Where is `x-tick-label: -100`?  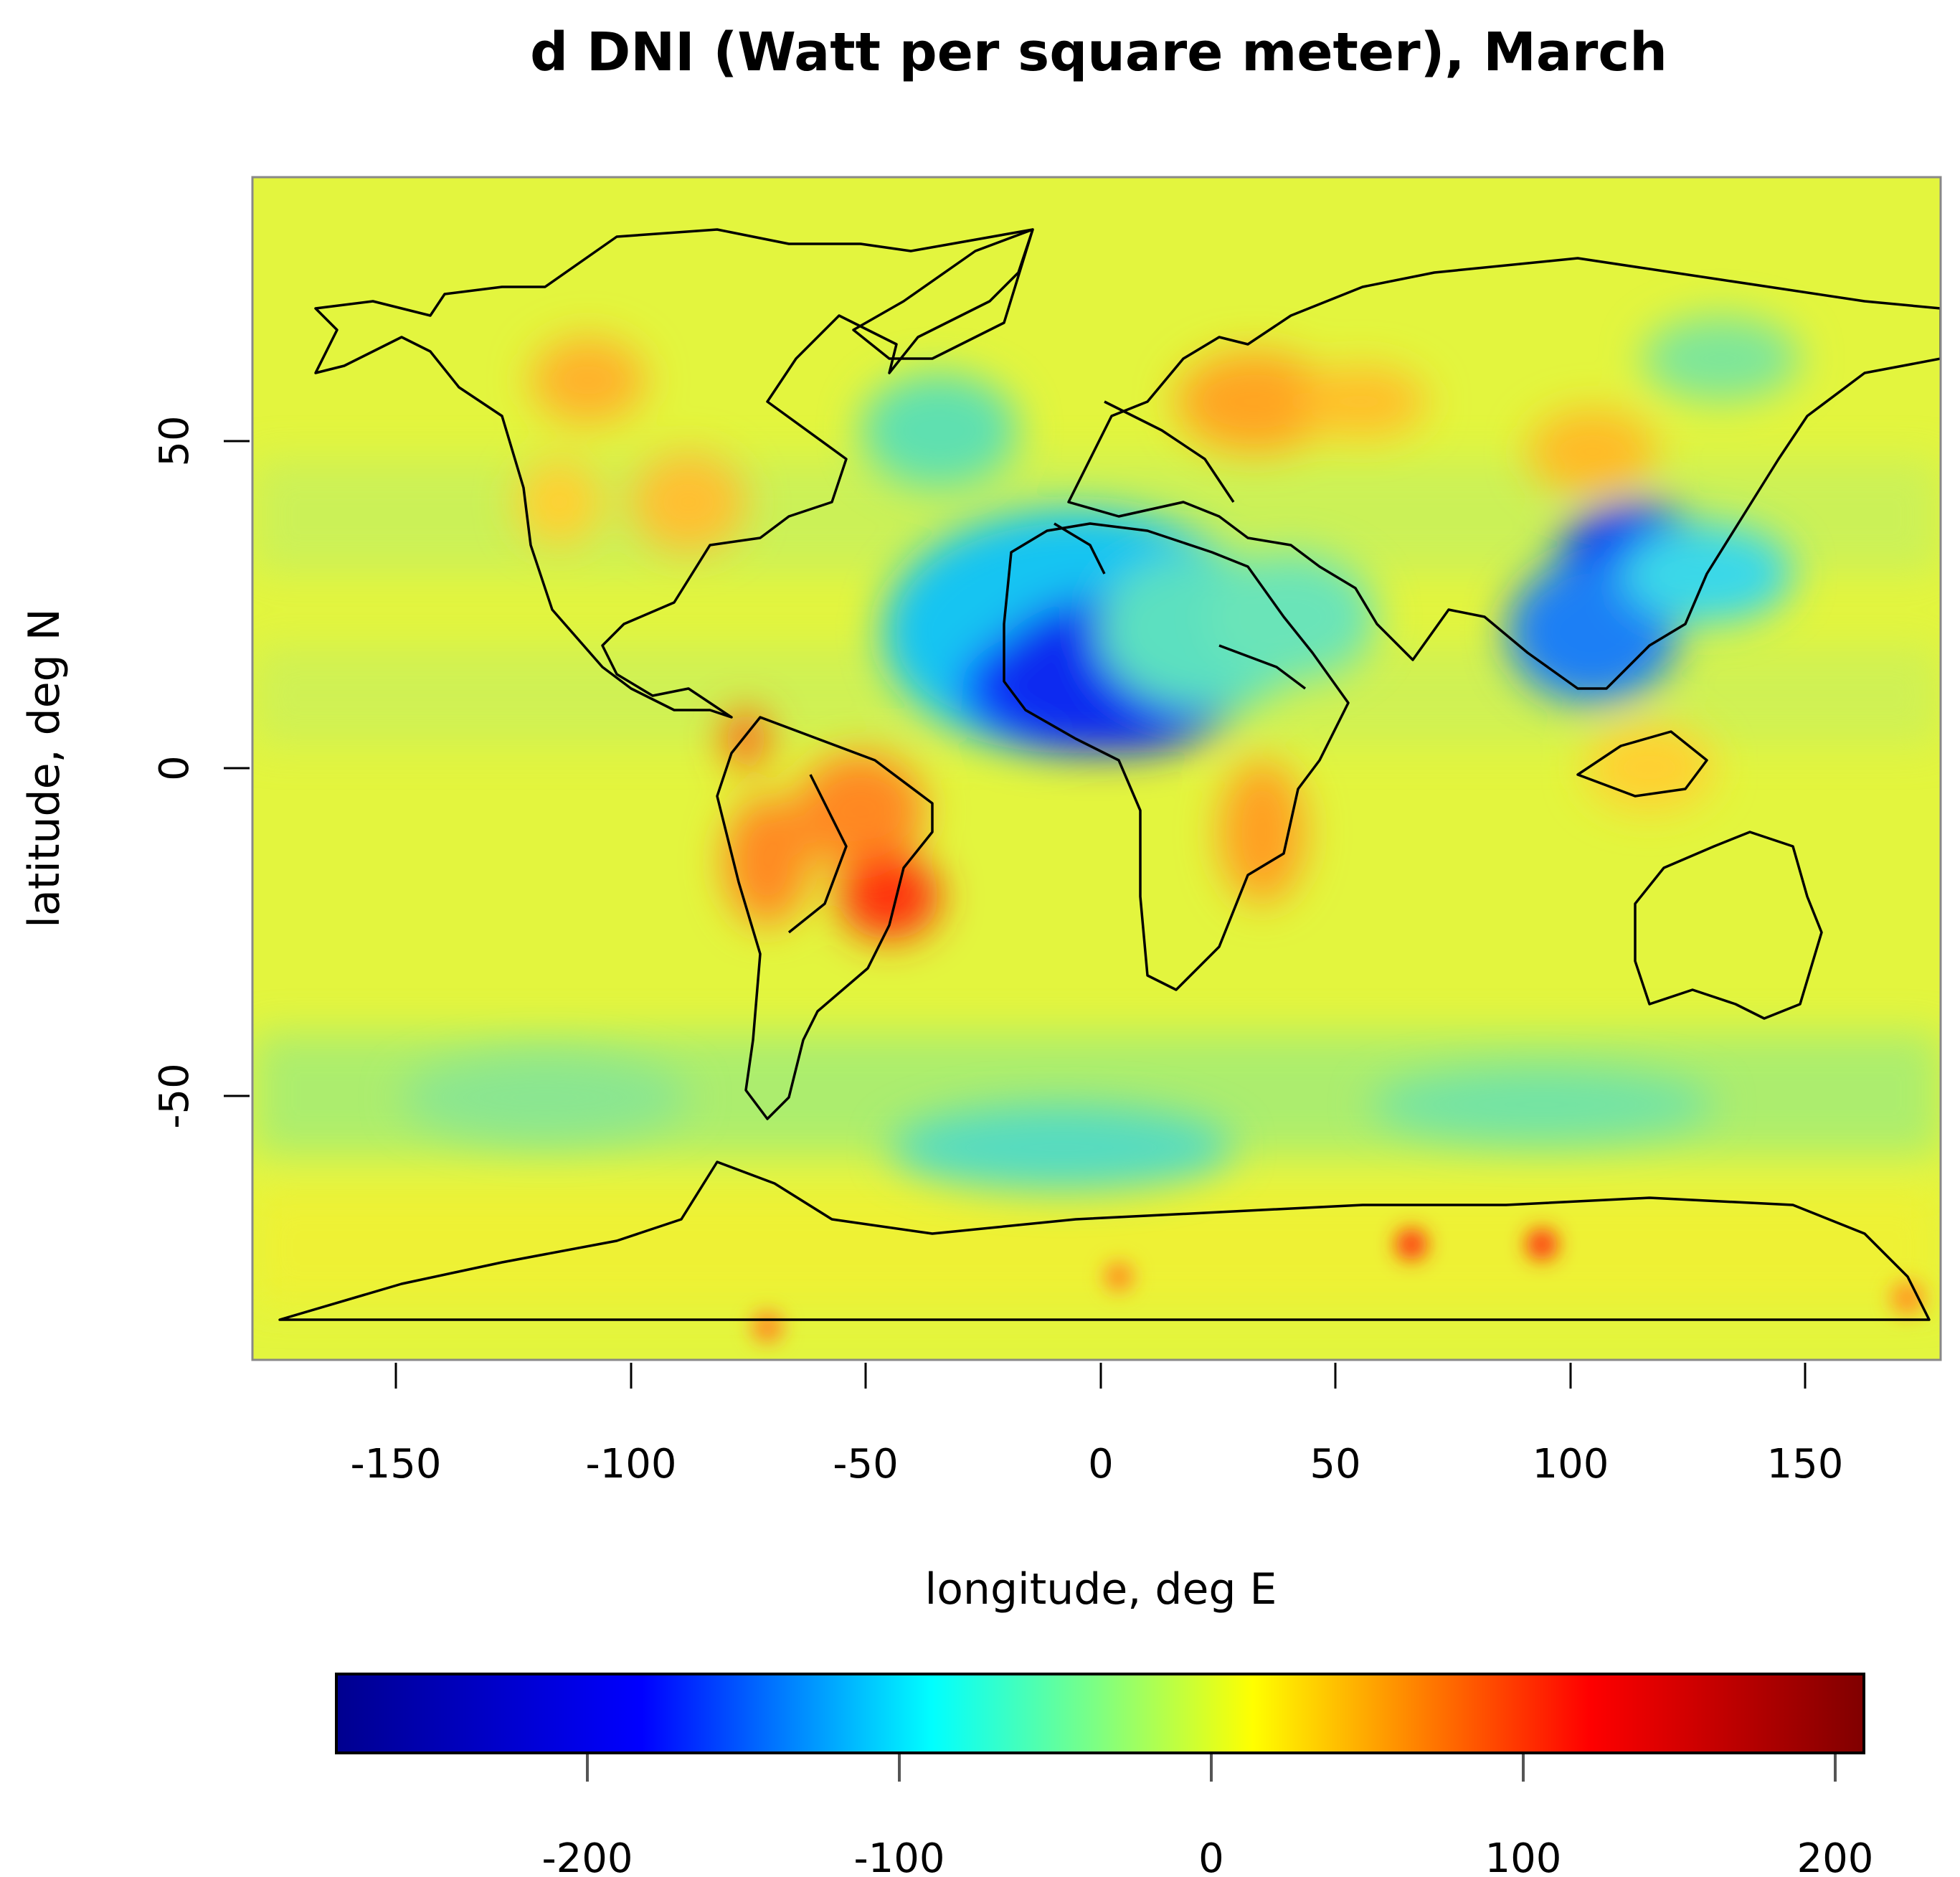 x-tick-label: -100 is located at coordinates (630, 1464).